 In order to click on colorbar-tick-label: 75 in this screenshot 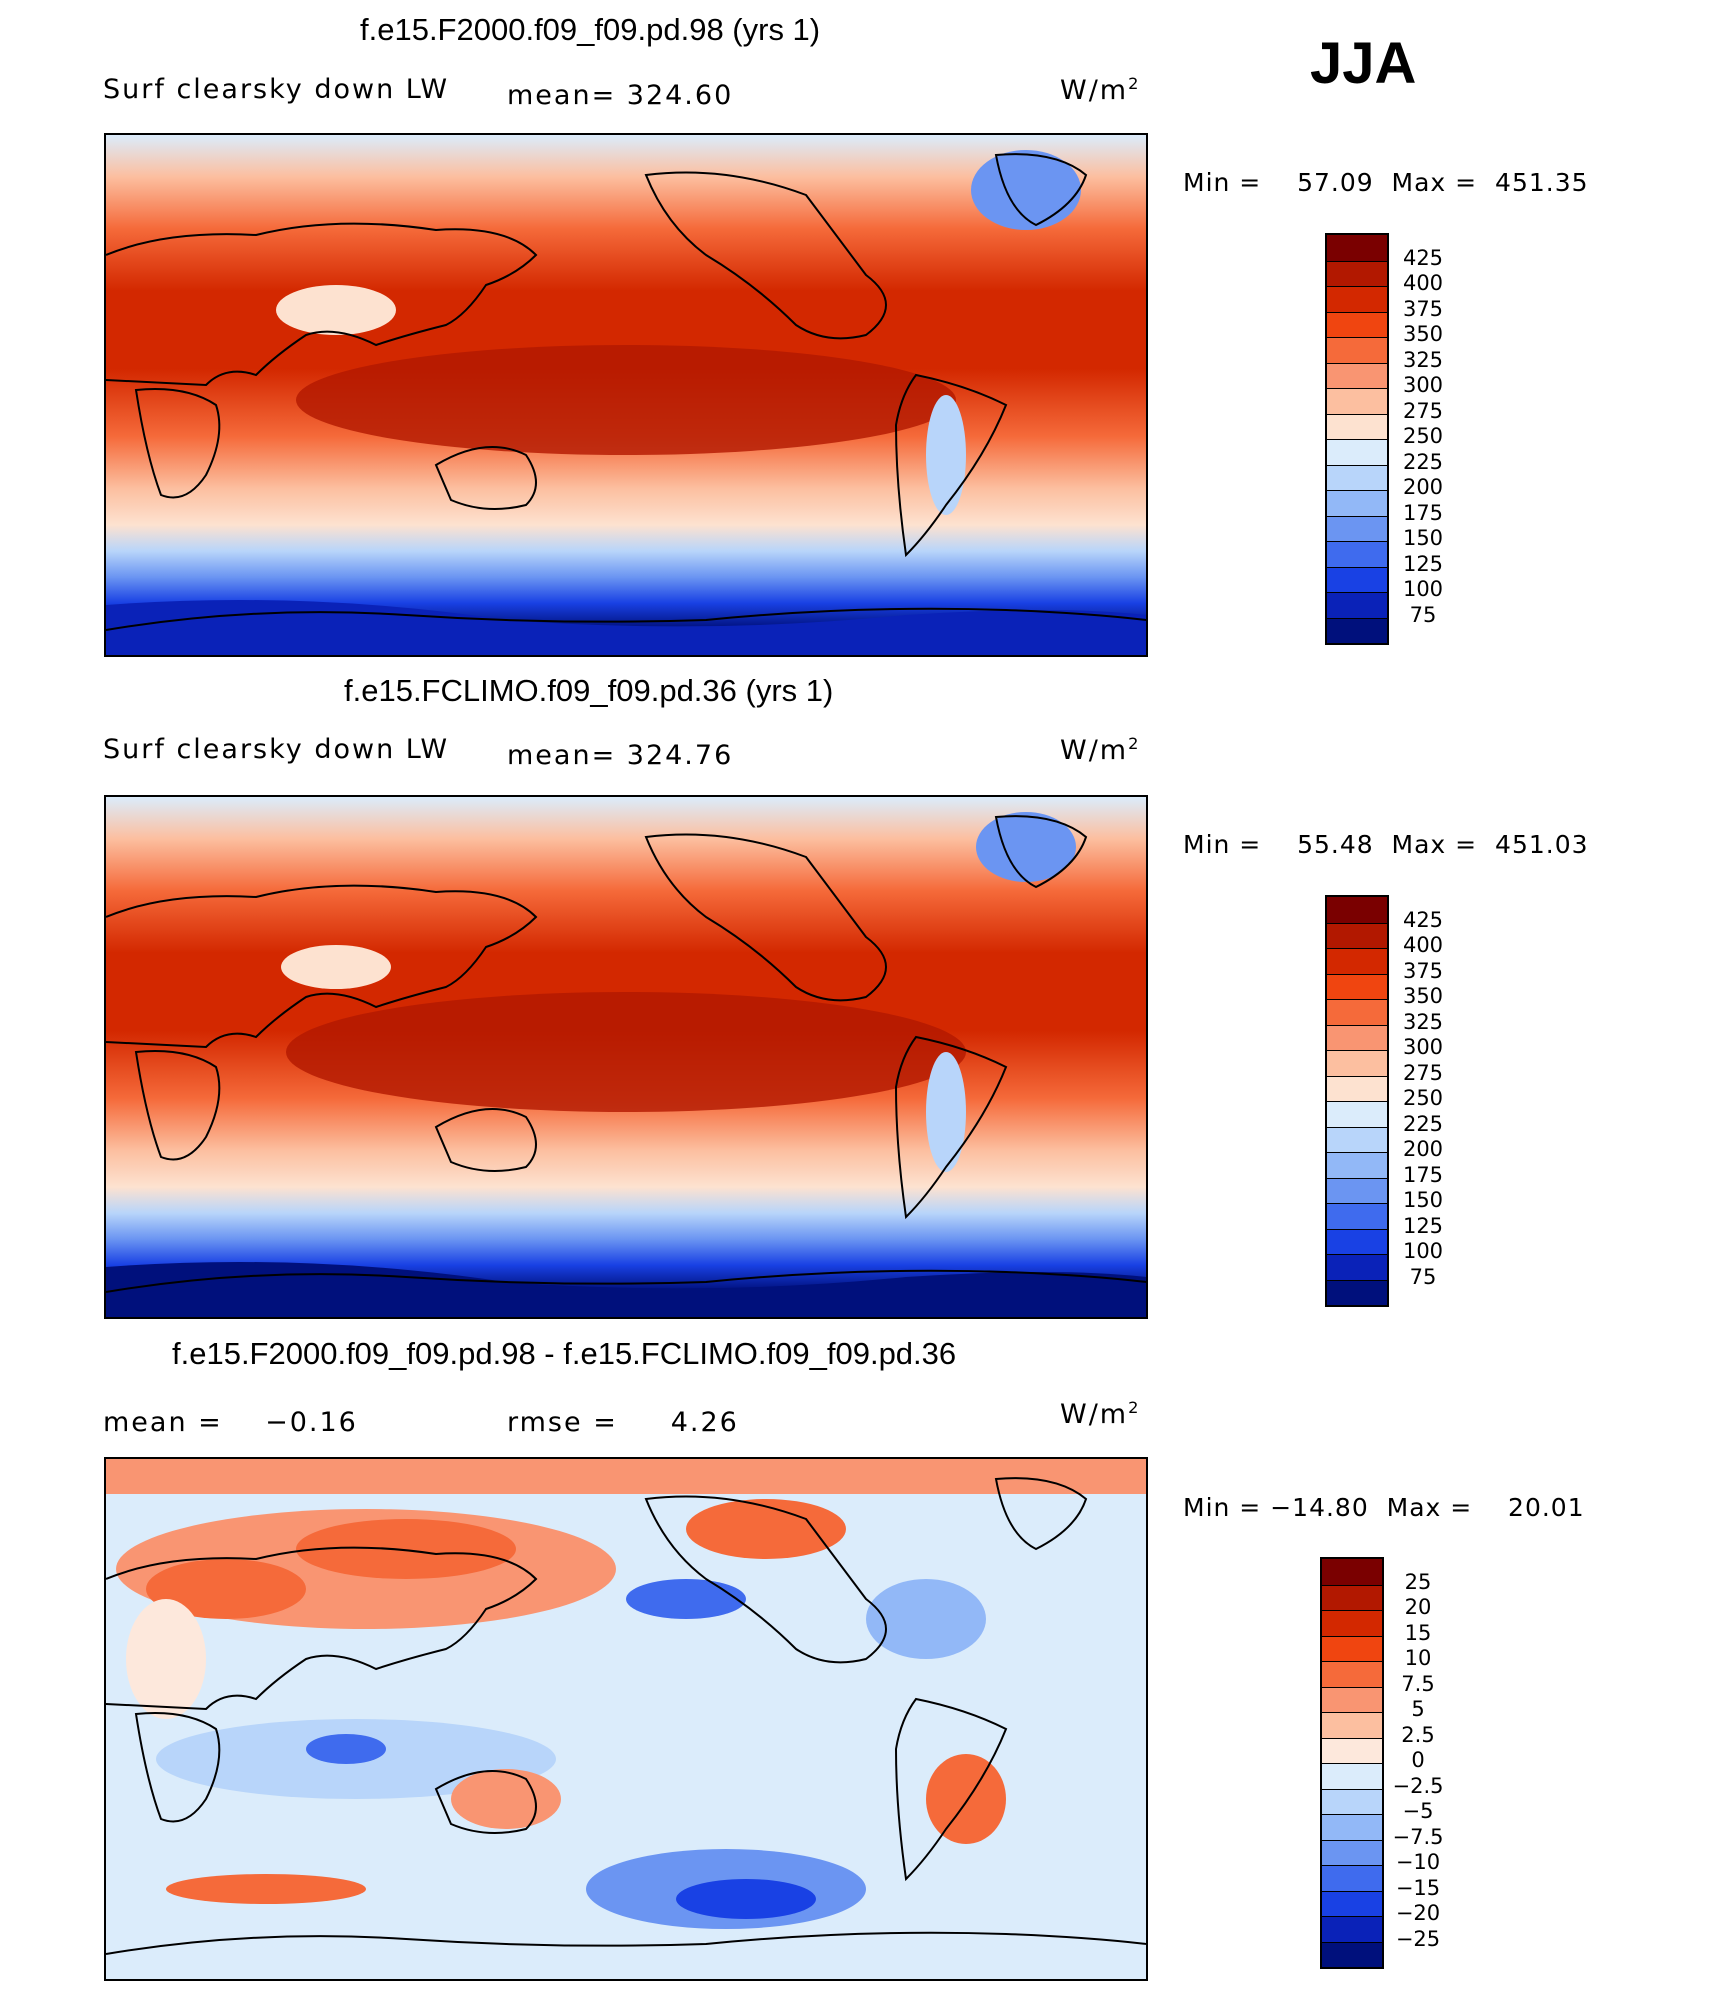, I will do `click(1423, 1276)`.